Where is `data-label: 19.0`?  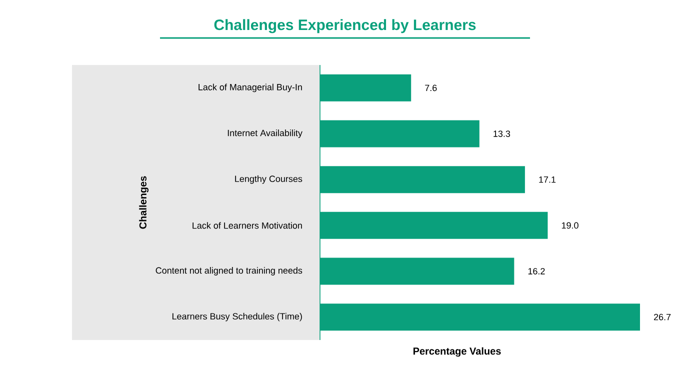
data-label: 19.0 is located at coordinates (570, 225).